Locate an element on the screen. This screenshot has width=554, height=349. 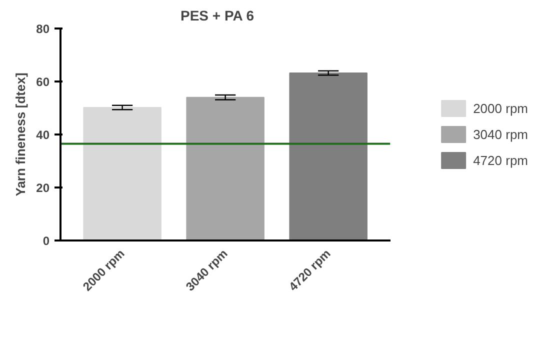
legend-label: 3040 rpm is located at coordinates (500, 134).